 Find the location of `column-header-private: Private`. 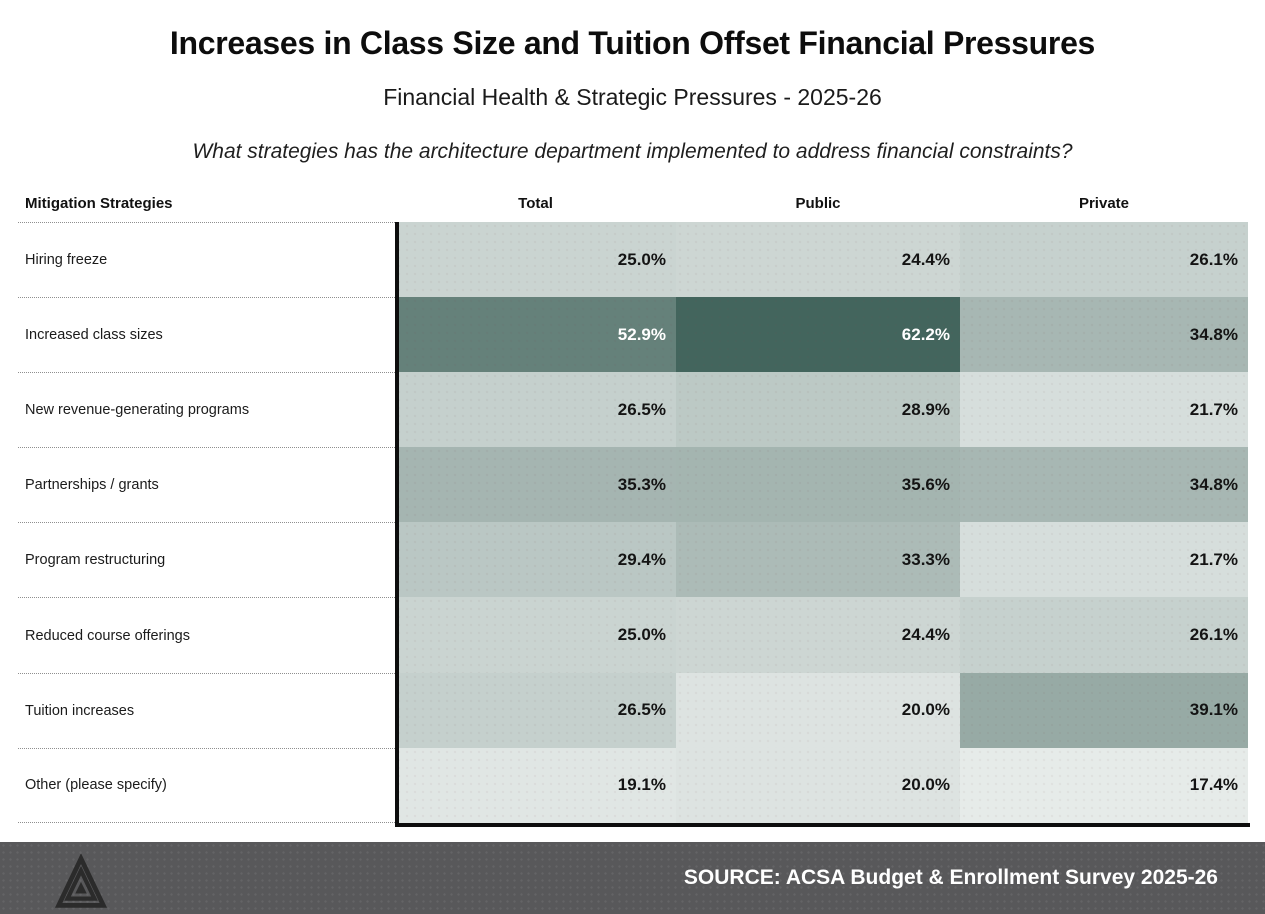

column-header-private: Private is located at coordinates (1104, 203).